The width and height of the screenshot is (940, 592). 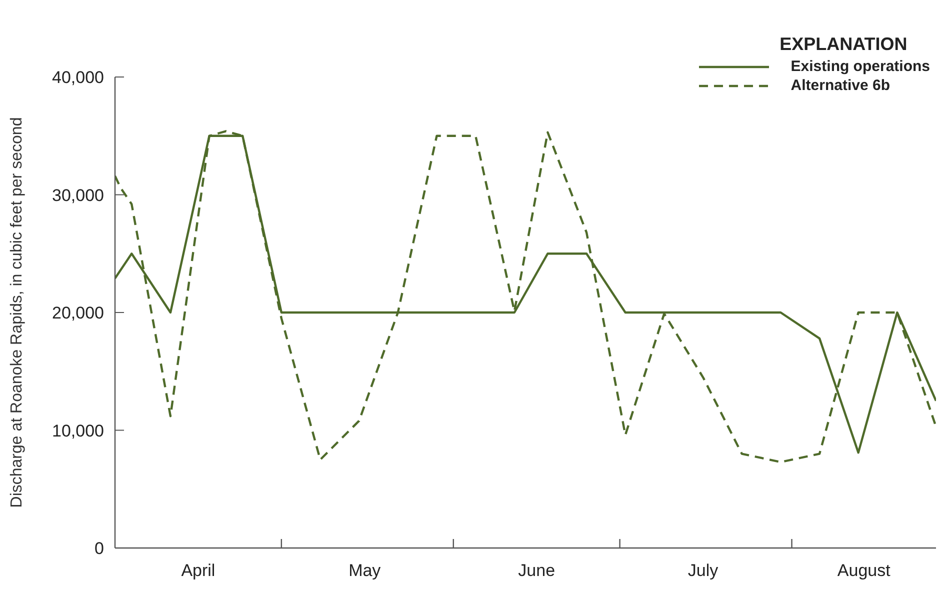 What do you see at coordinates (860, 66) in the screenshot?
I see `legend-label: Existing operations` at bounding box center [860, 66].